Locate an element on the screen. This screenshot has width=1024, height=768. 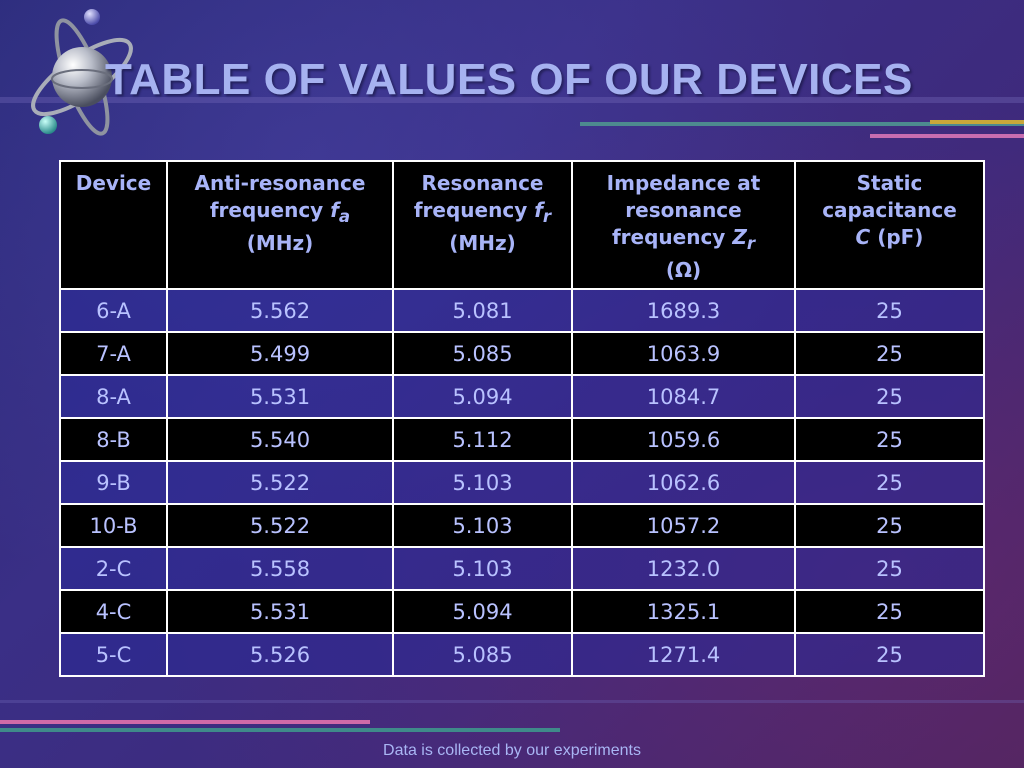
table-row: 5-C 5.526 5.085 1271.4 25 is located at coordinates (522, 654).